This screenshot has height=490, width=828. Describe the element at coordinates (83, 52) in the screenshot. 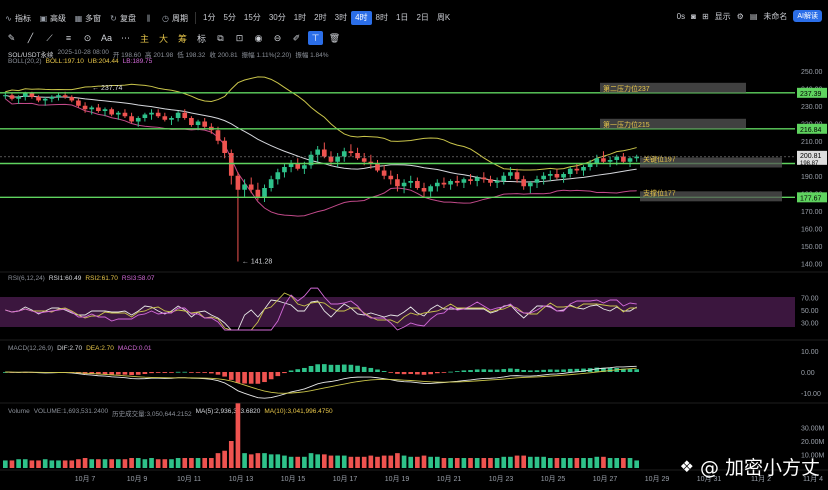

I see `datetime-label: 2025-10-28 08:00` at that location.